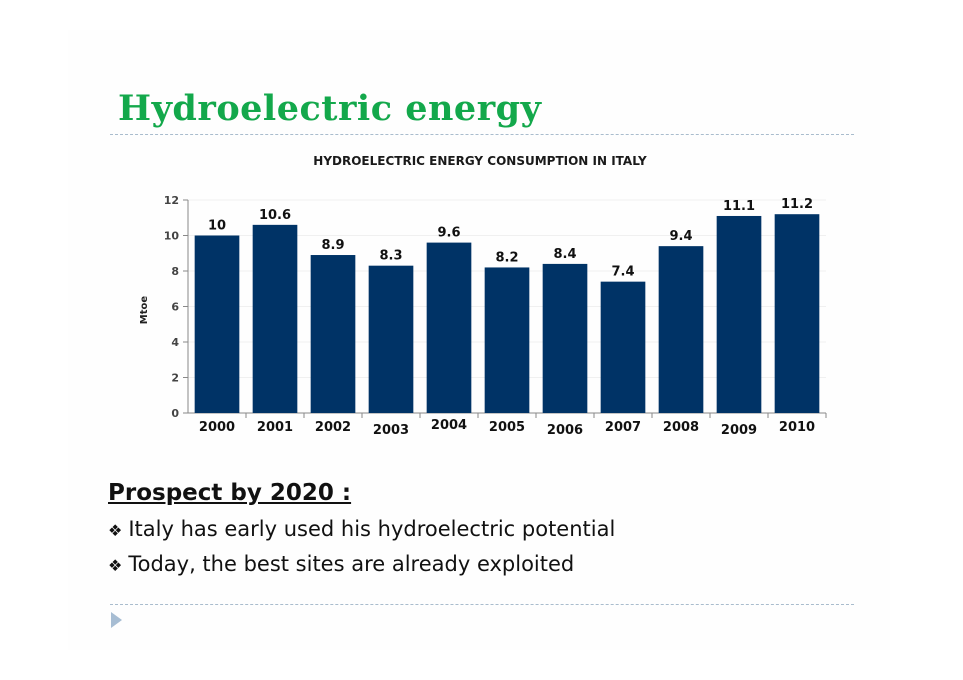  Describe the element at coordinates (175, 413) in the screenshot. I see `y-tick-label: 0` at that location.